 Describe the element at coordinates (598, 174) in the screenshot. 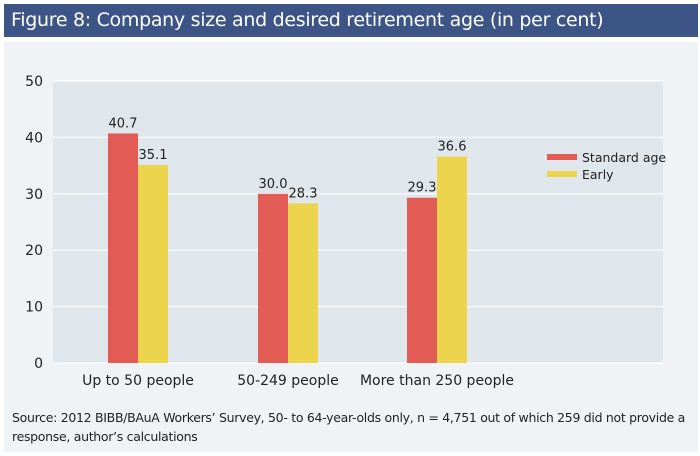

I see `legend-label: Early` at that location.